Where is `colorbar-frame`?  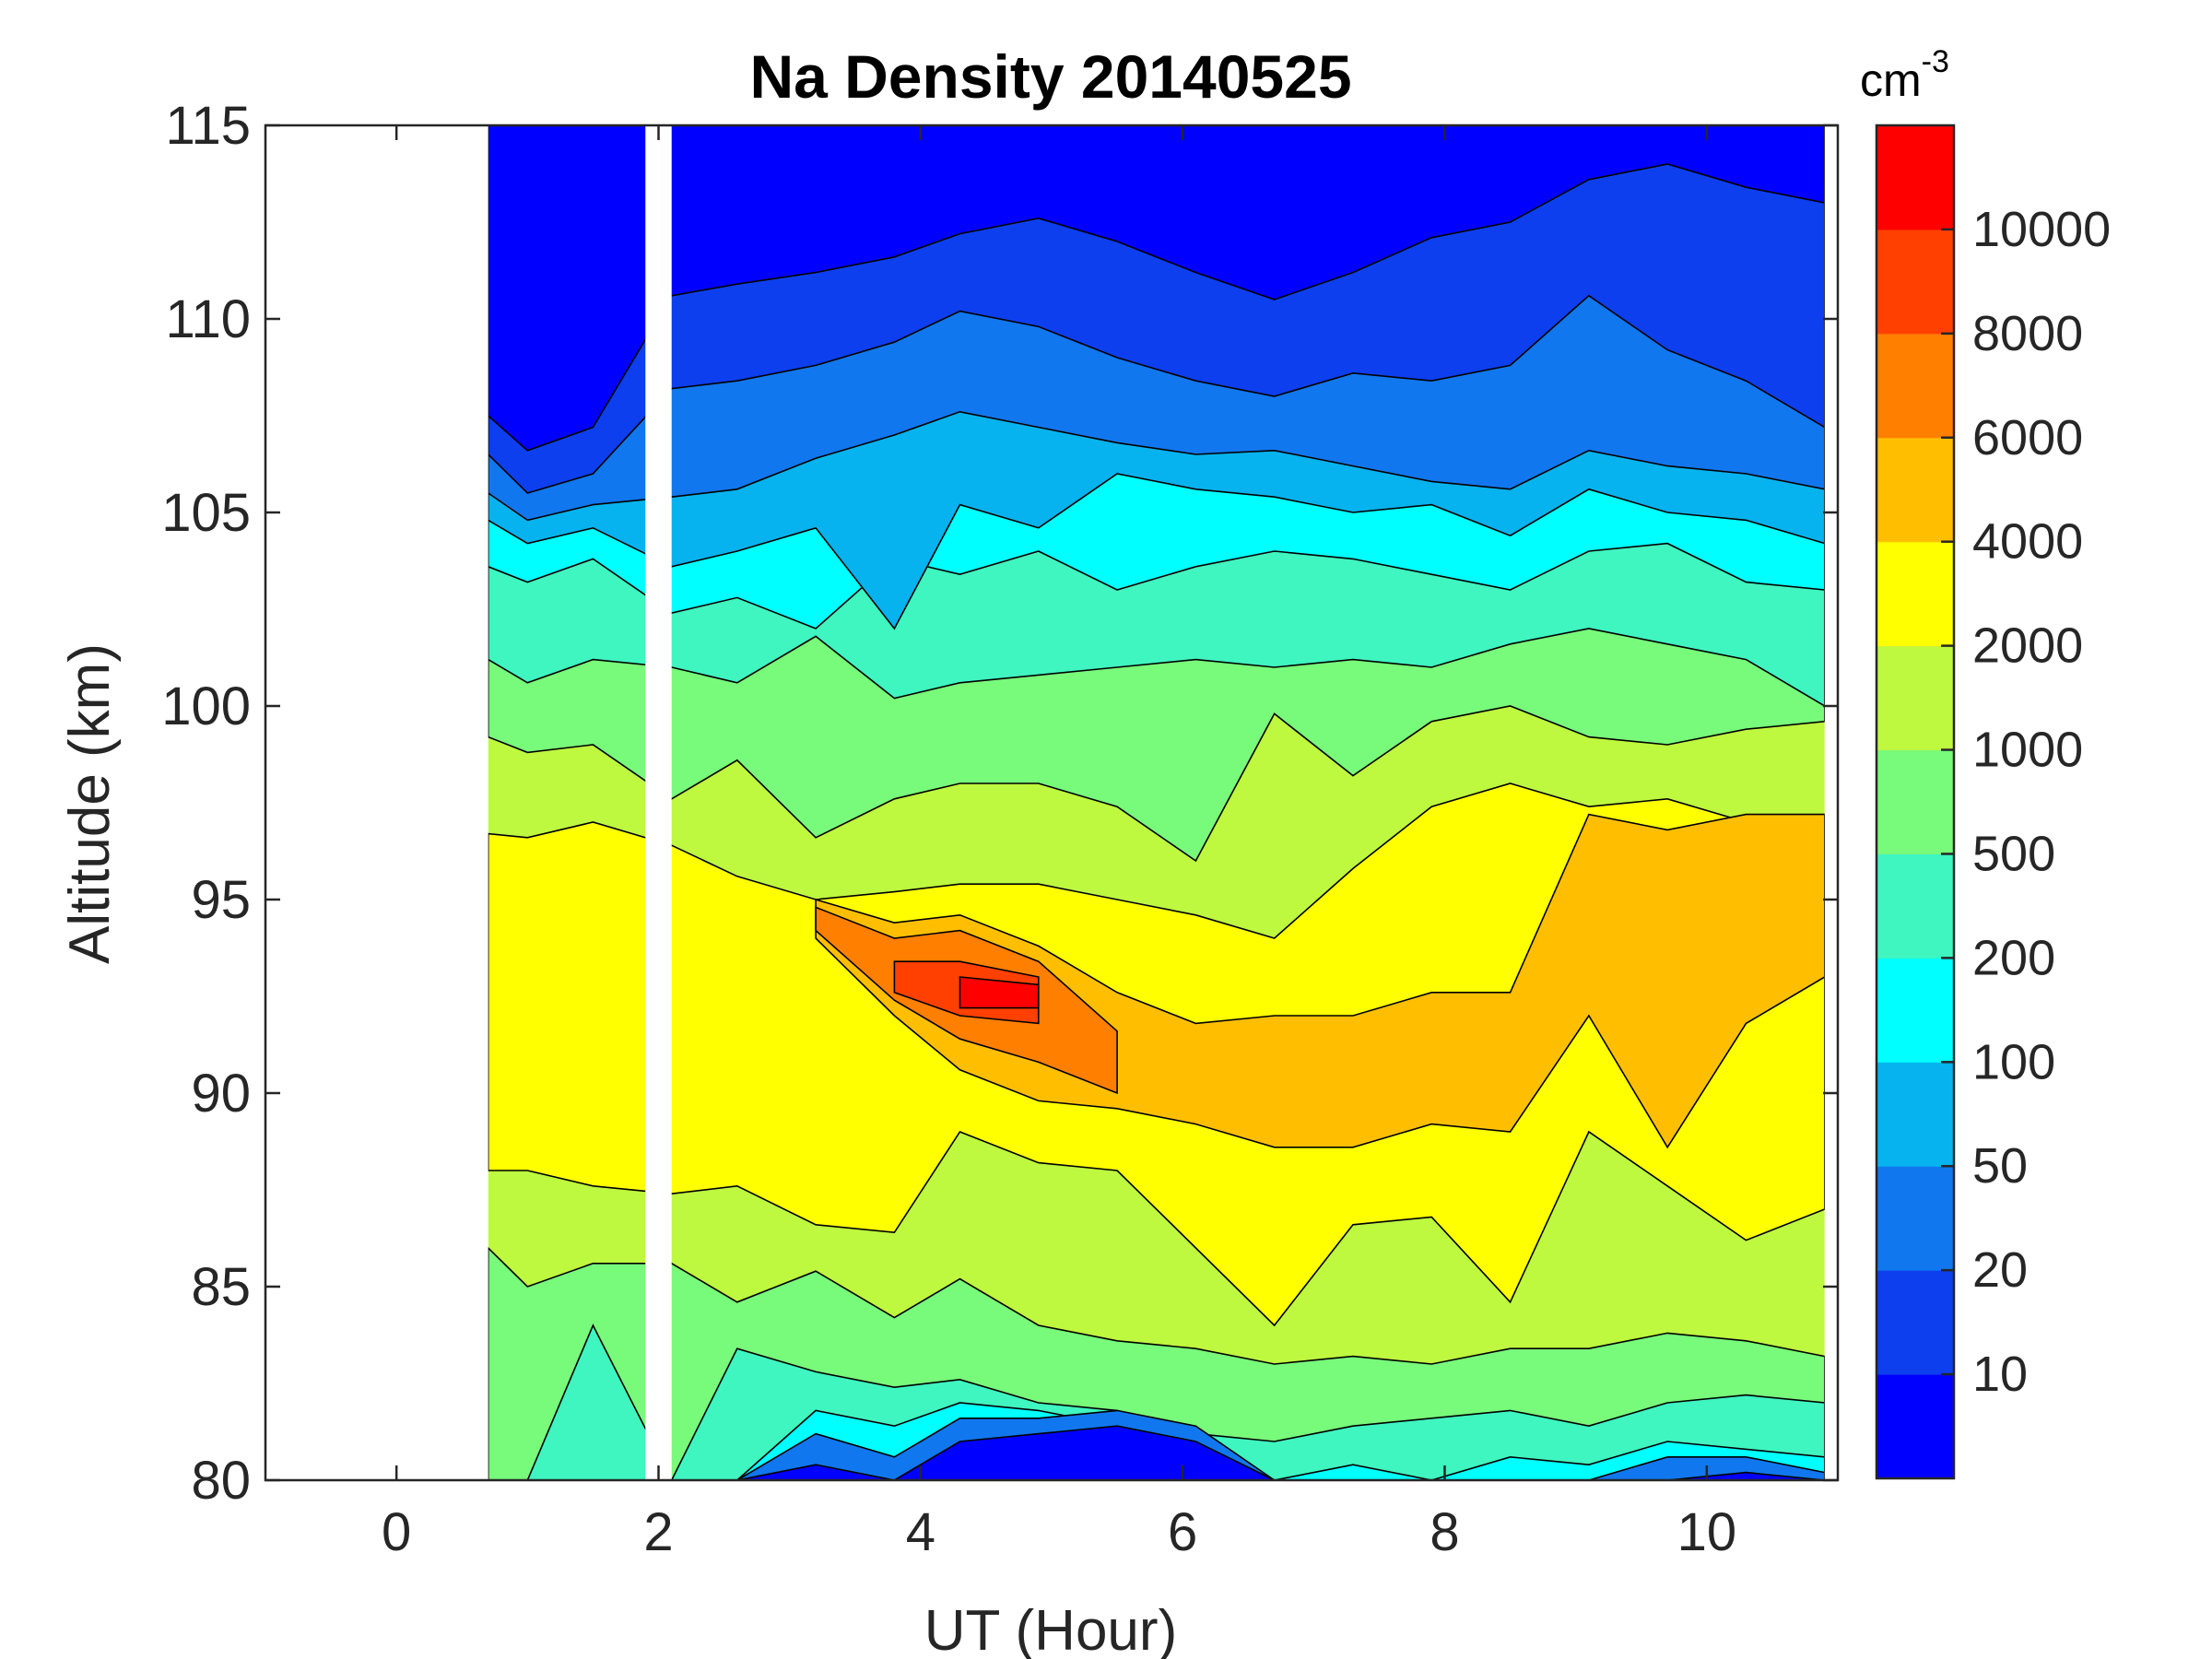 colorbar-frame is located at coordinates (1915, 802).